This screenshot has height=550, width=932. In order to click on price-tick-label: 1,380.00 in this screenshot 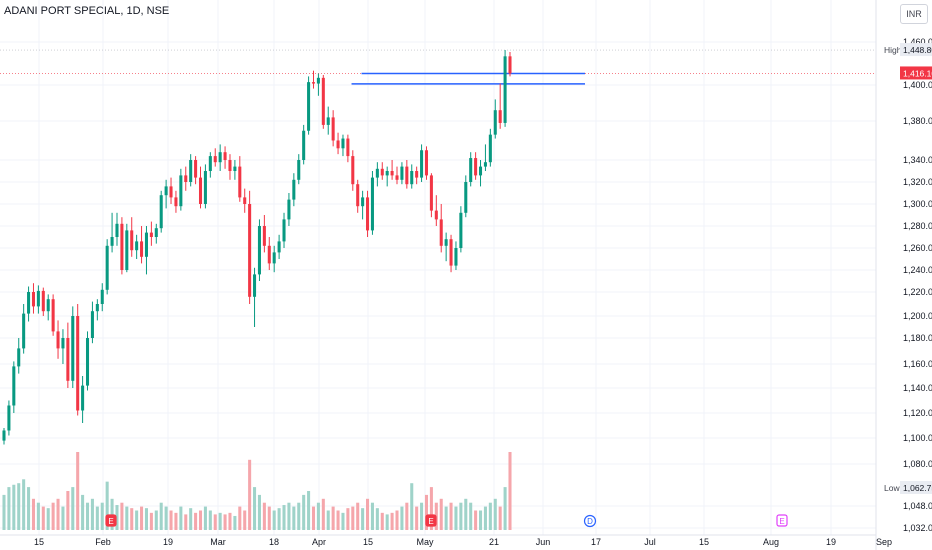, I will do `click(917, 121)`.